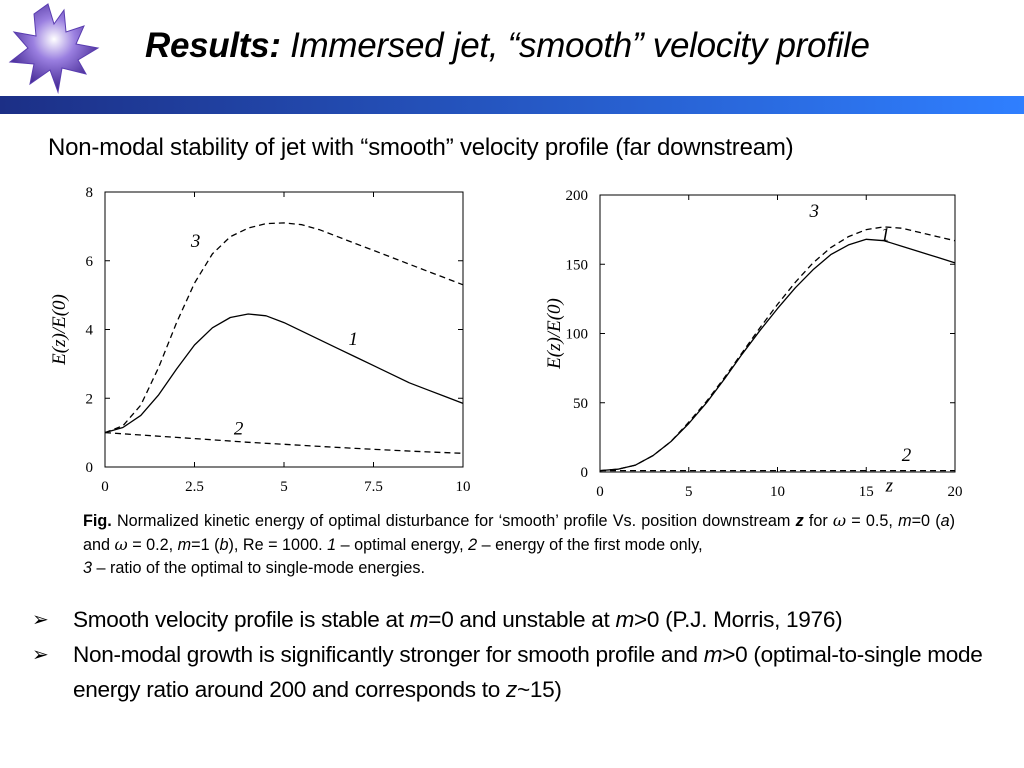  I want to click on caption-b: b, so click(224, 545).